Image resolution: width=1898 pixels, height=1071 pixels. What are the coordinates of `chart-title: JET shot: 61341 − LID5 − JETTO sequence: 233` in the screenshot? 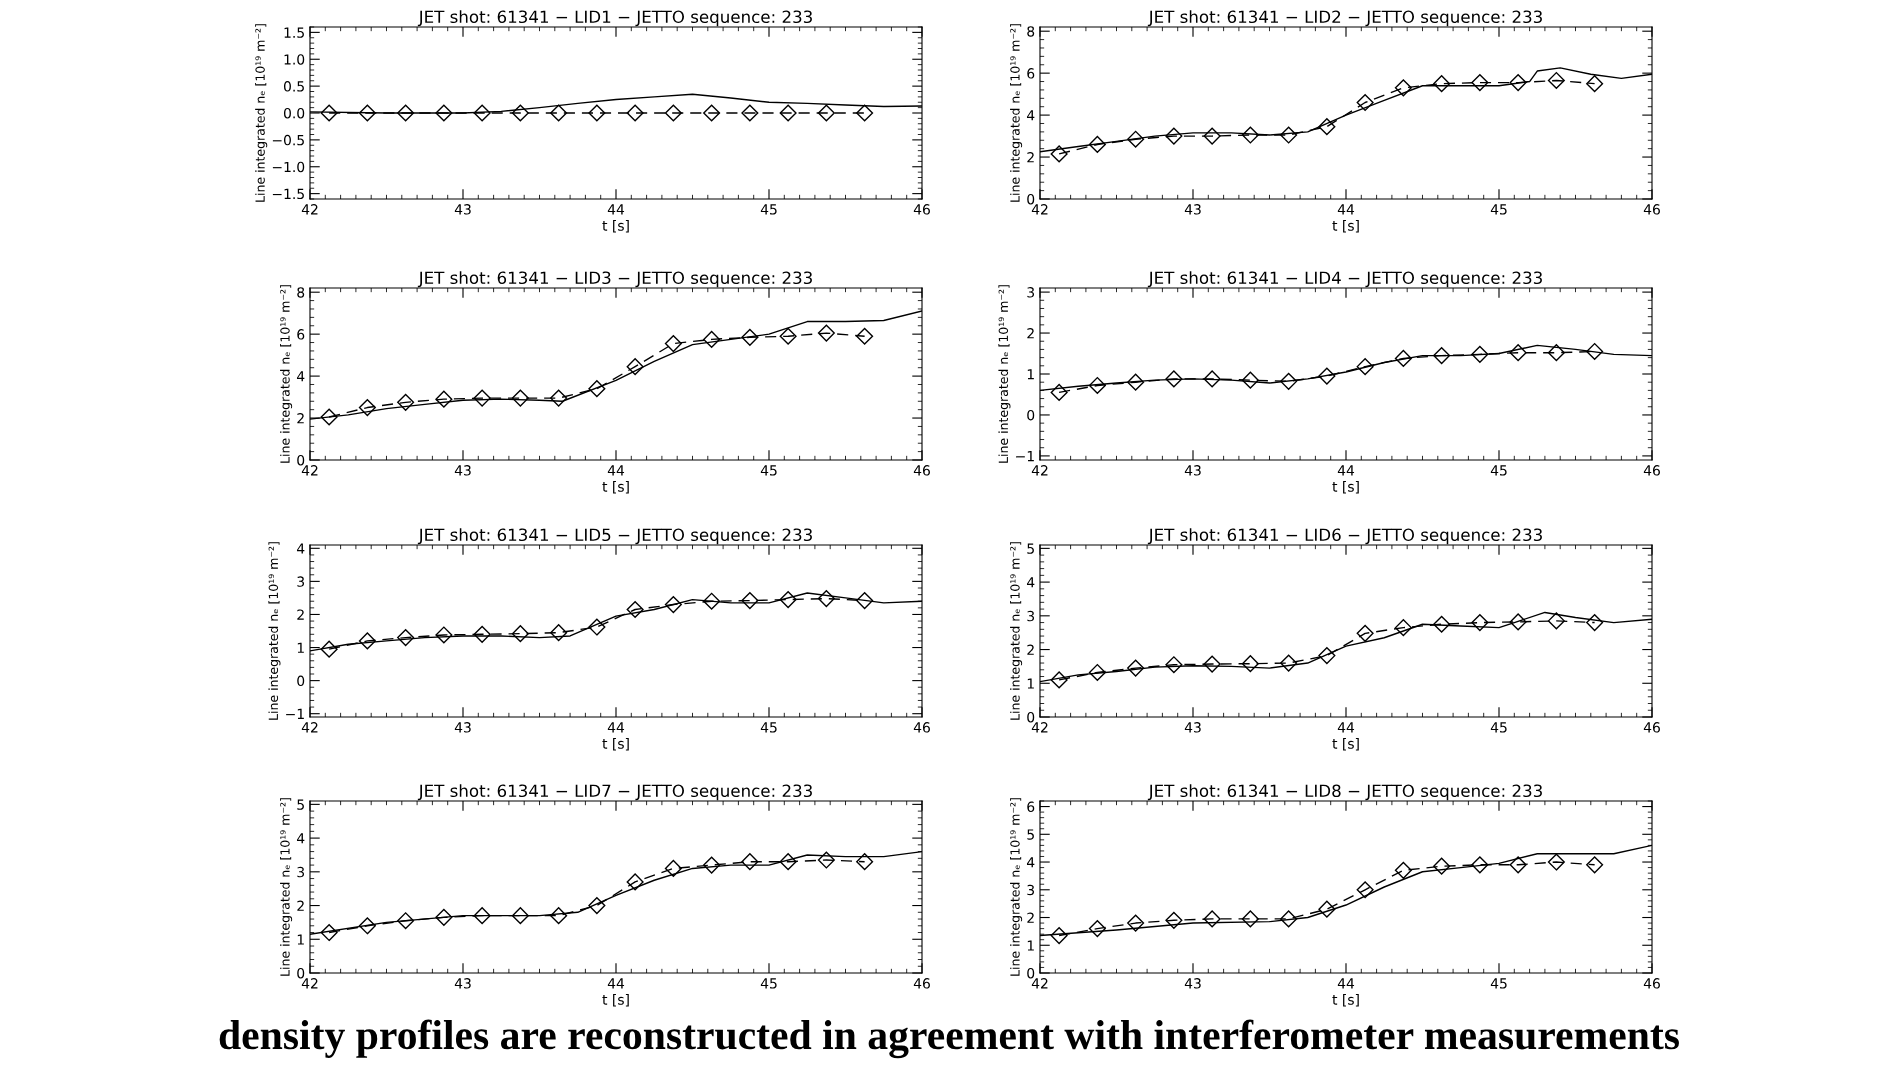 It's located at (614, 536).